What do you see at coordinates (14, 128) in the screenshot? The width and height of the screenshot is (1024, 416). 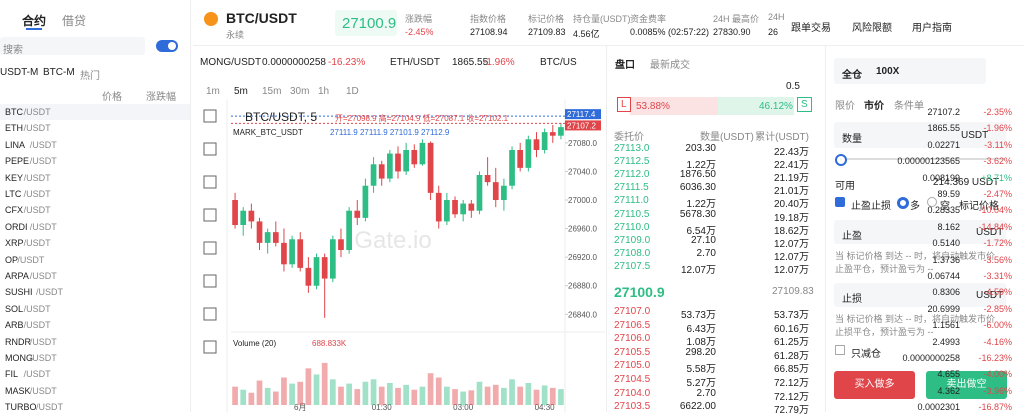 I see `symbol: ETH` at bounding box center [14, 128].